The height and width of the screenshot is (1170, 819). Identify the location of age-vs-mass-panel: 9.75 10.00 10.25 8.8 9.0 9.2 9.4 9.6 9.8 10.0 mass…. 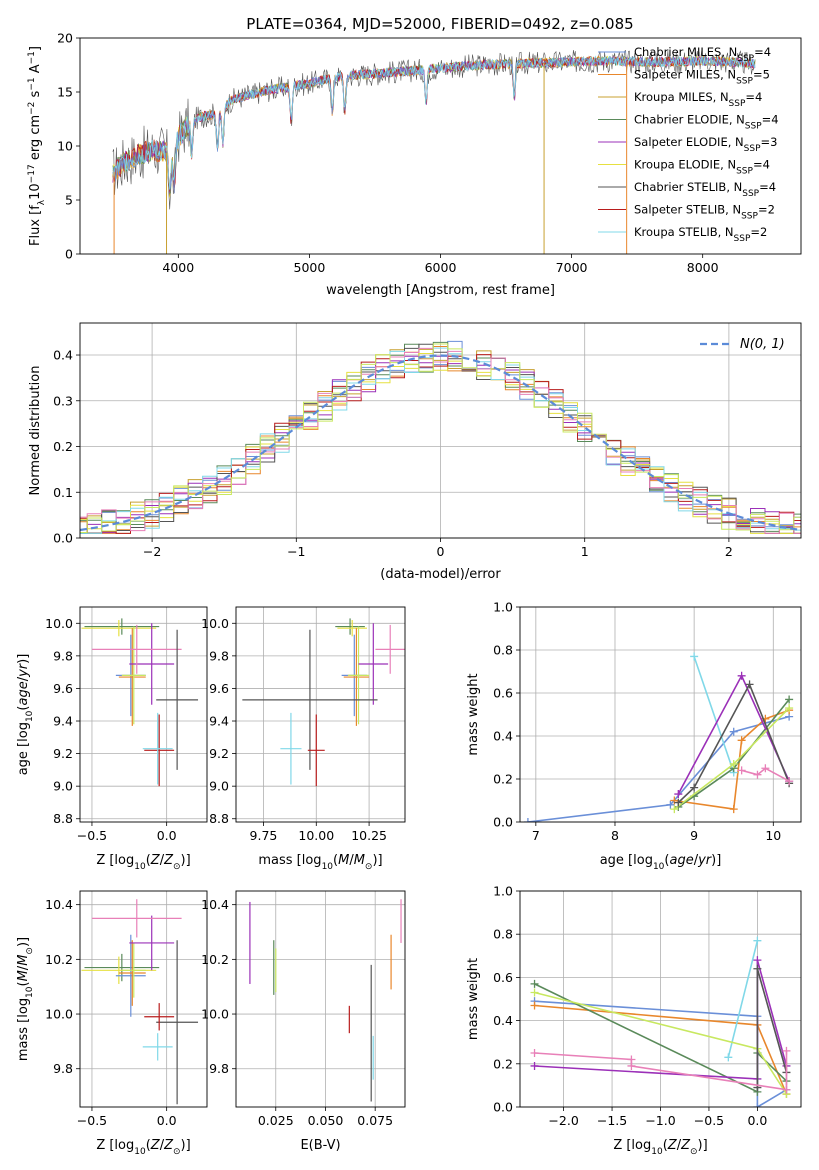
(303, 739).